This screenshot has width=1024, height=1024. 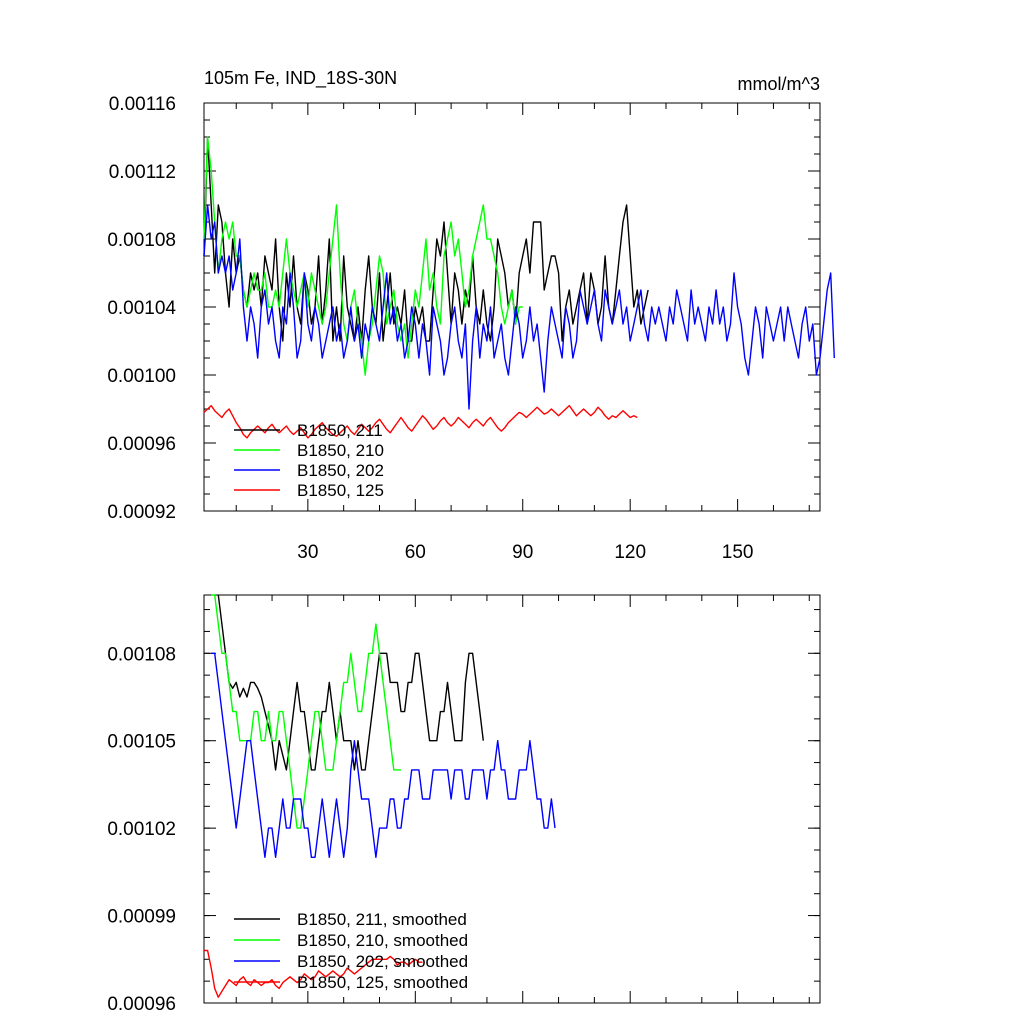 What do you see at coordinates (738, 552) in the screenshot?
I see `panel1-xtick-label: 150` at bounding box center [738, 552].